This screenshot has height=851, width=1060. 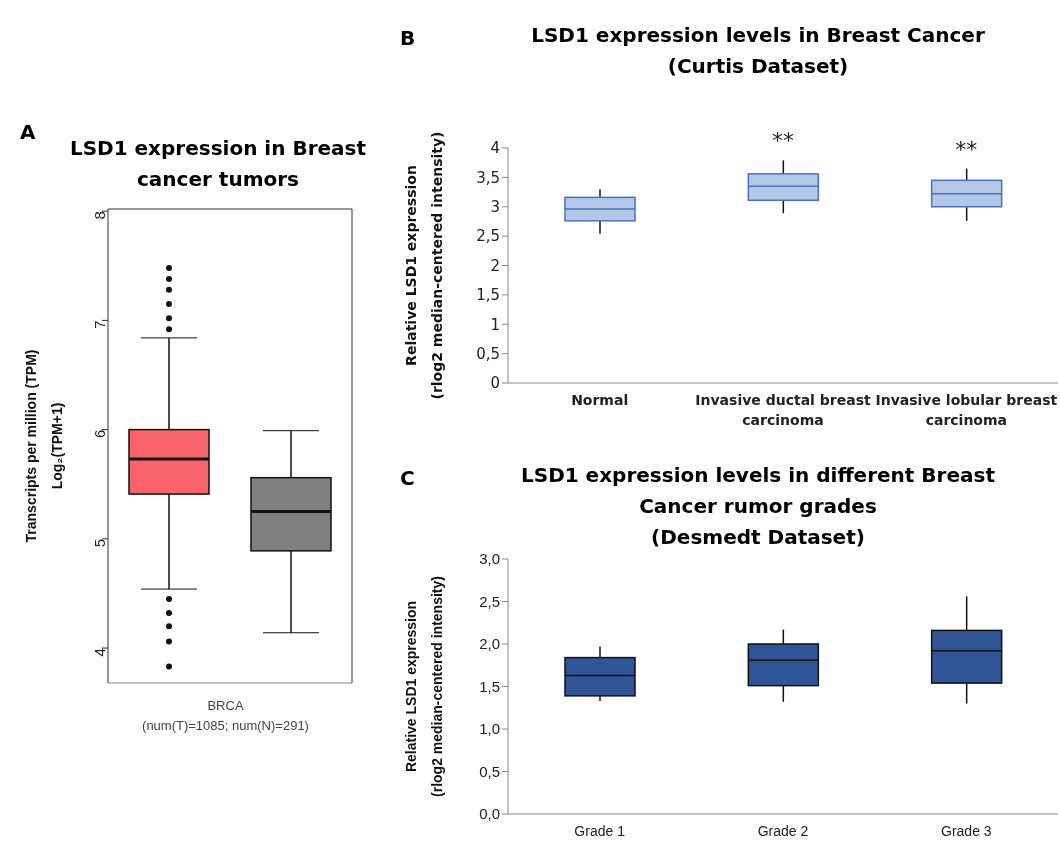 What do you see at coordinates (100, 433) in the screenshot?
I see `y-tick-label: 6` at bounding box center [100, 433].